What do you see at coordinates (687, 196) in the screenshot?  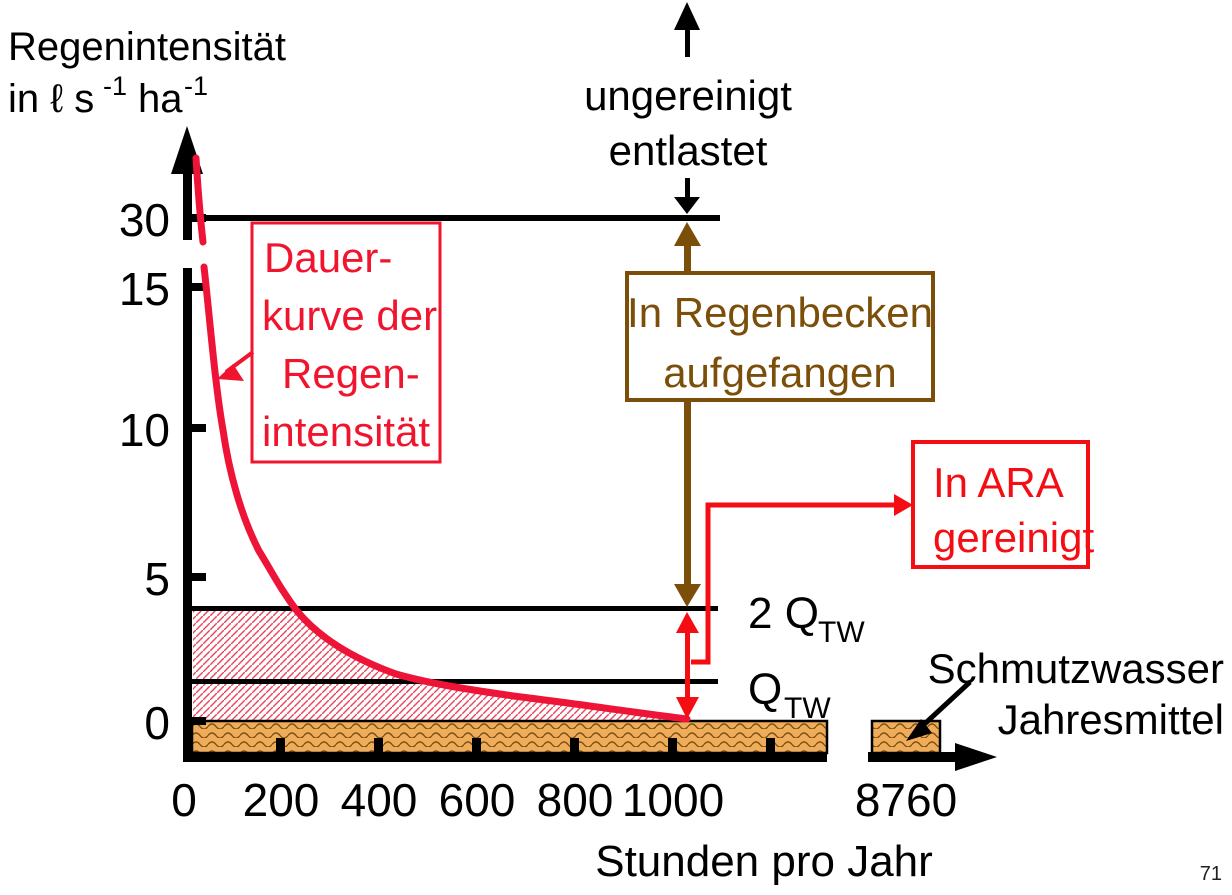 I see `overflow-down-arrow` at bounding box center [687, 196].